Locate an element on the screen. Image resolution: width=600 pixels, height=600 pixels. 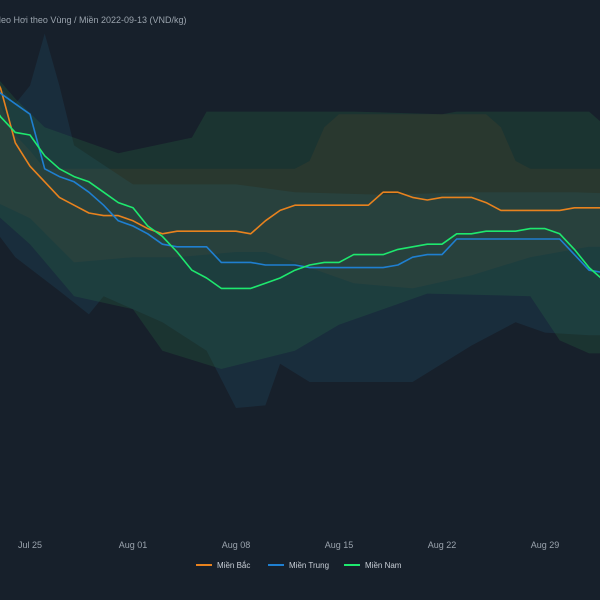
legend-item-mien-trung: Miền Trung is located at coordinates (298, 565).